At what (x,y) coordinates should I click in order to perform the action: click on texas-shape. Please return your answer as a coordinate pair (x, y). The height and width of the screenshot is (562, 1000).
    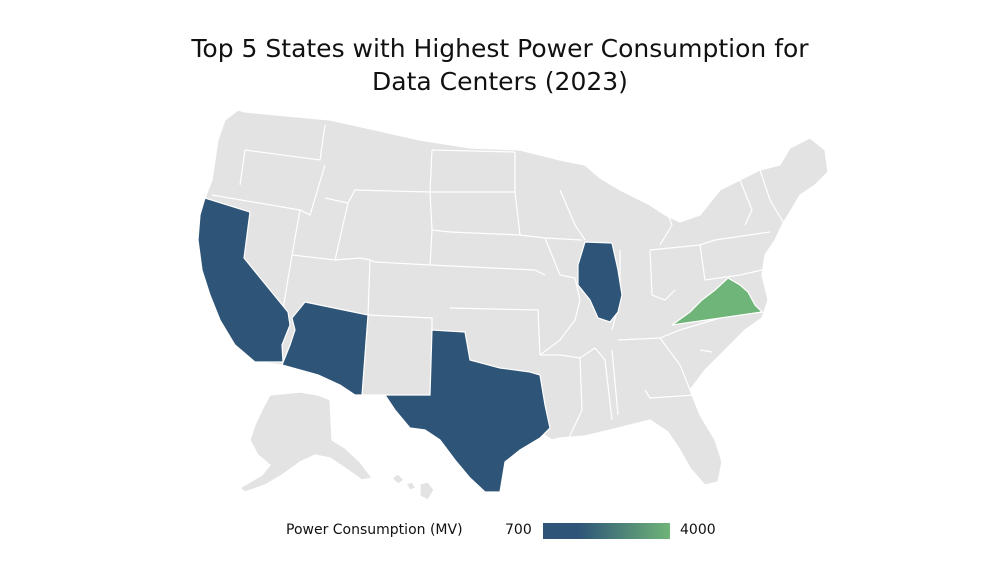
    Looking at the image, I should click on (467, 411).